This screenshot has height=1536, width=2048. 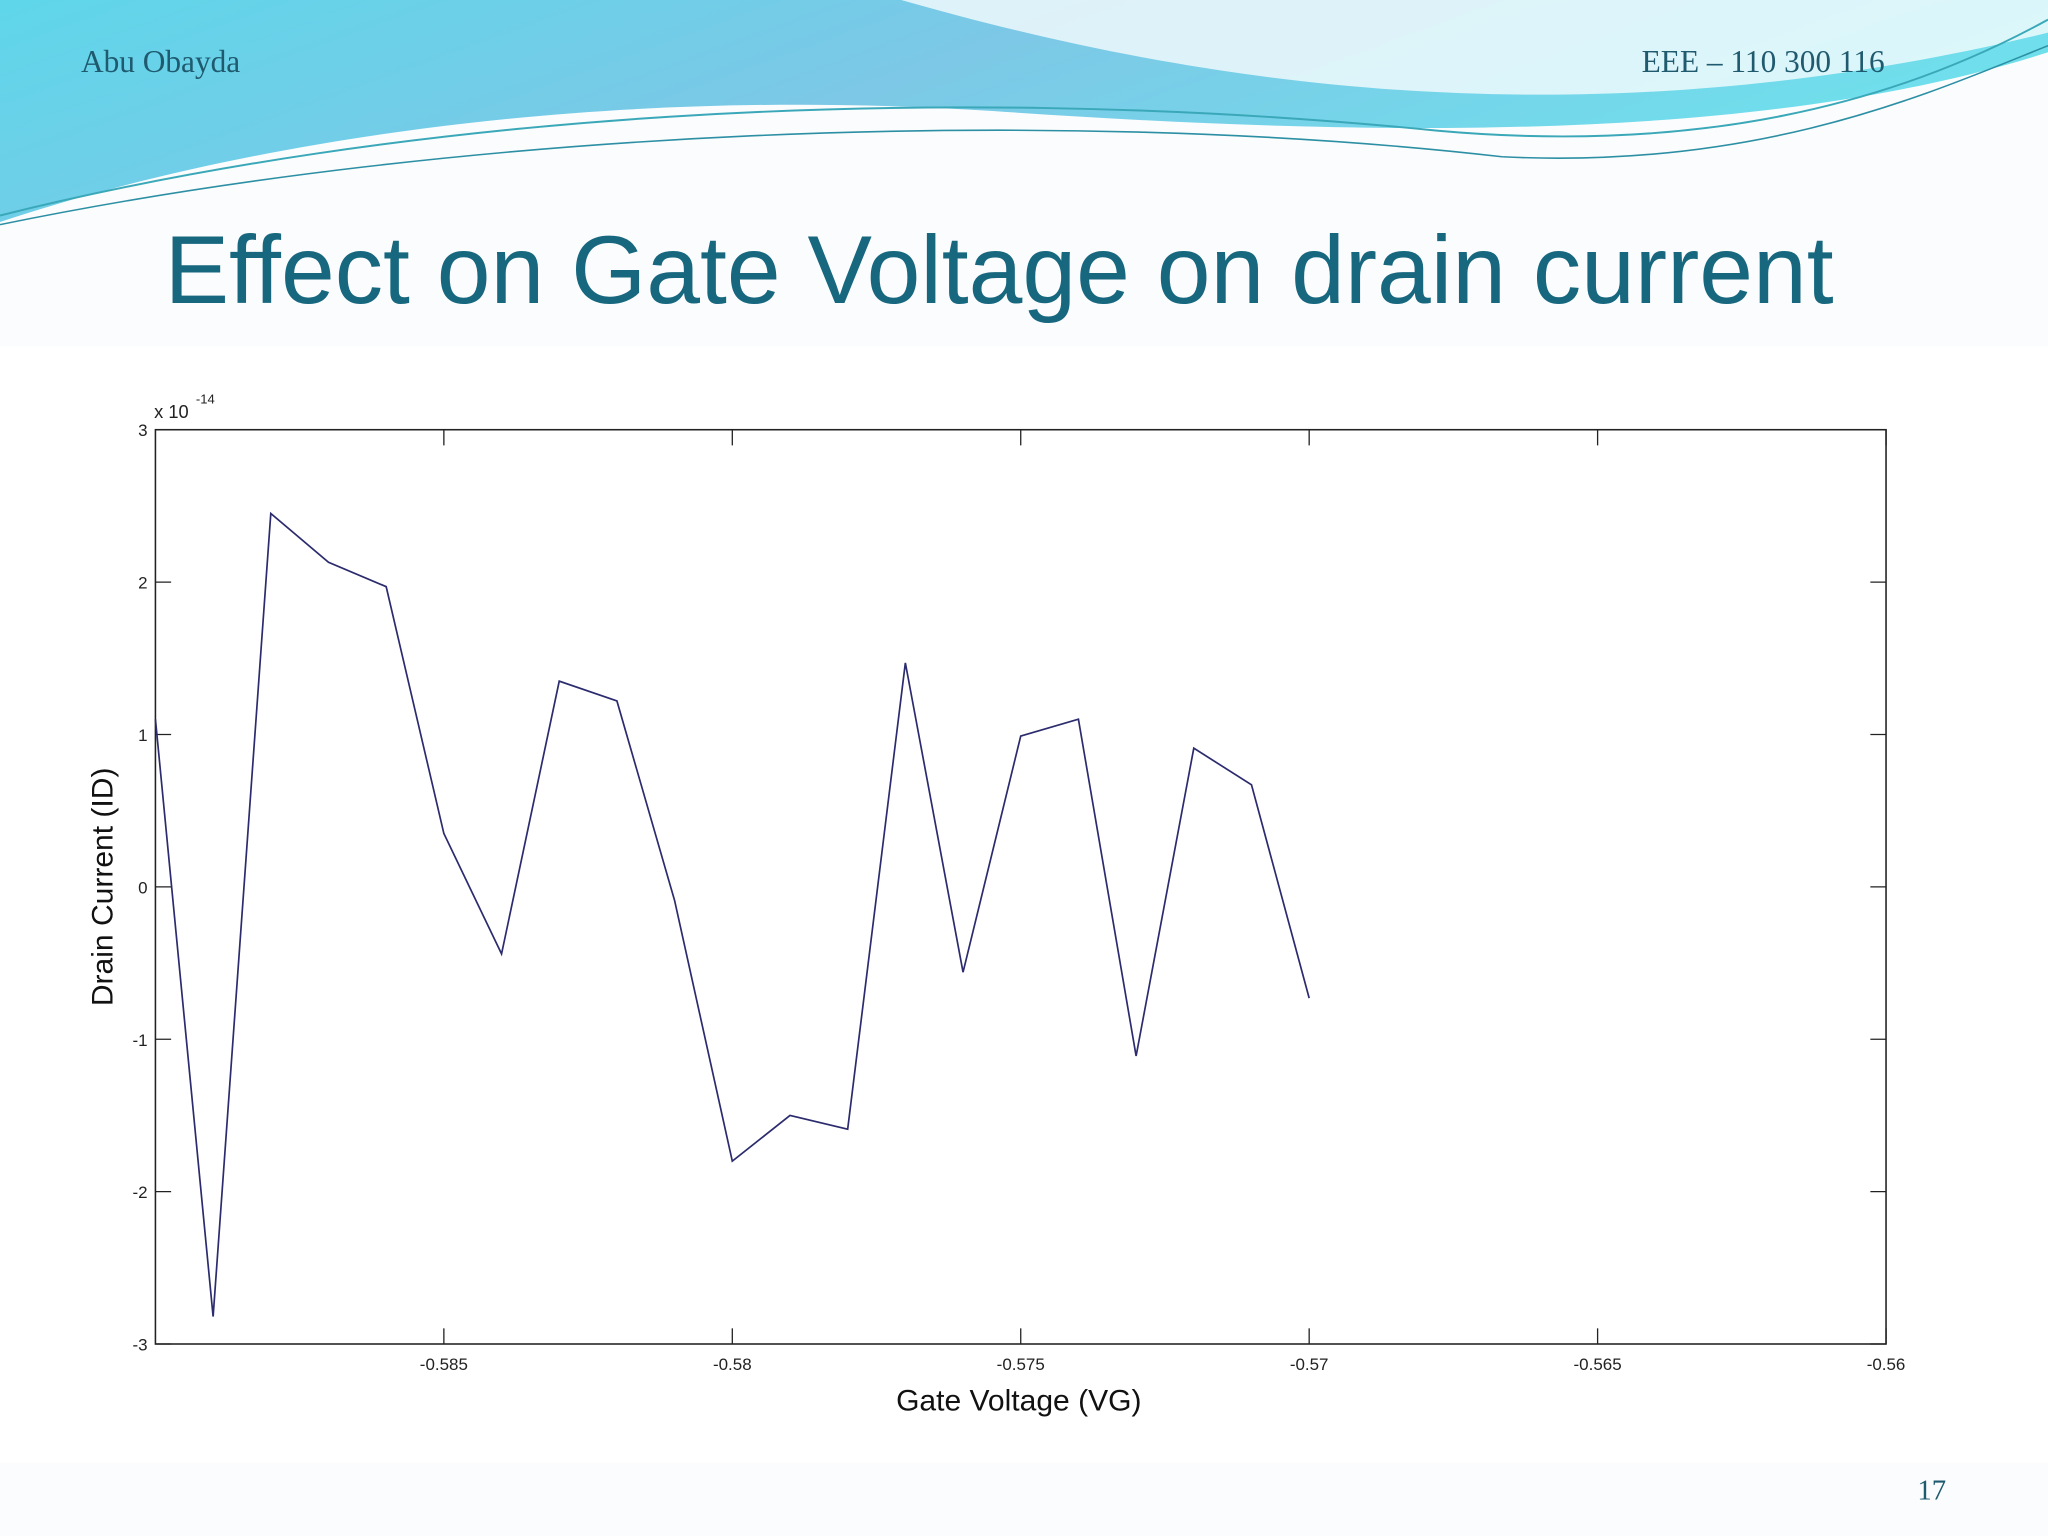 What do you see at coordinates (999, 270) in the screenshot?
I see `slide-title: Effect on Gate Voltage on drain current` at bounding box center [999, 270].